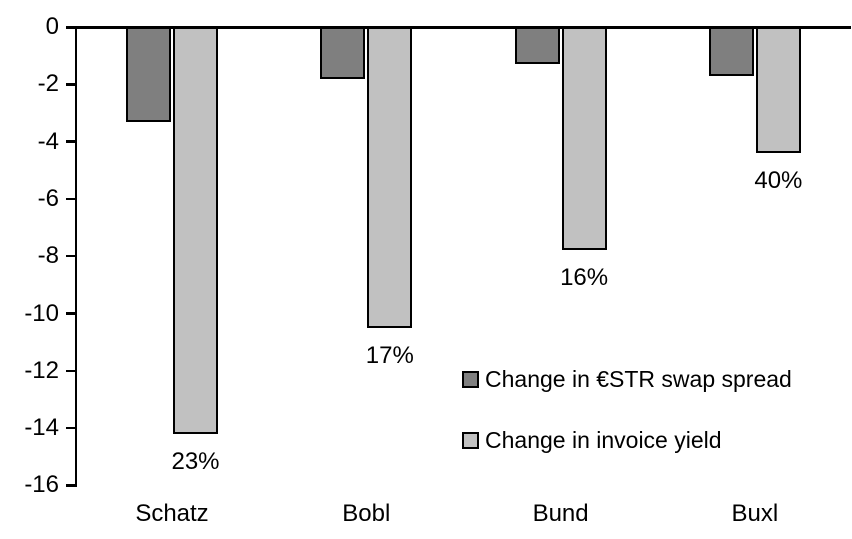 The width and height of the screenshot is (852, 539). I want to click on bar-data-label: 40%, so click(778, 181).